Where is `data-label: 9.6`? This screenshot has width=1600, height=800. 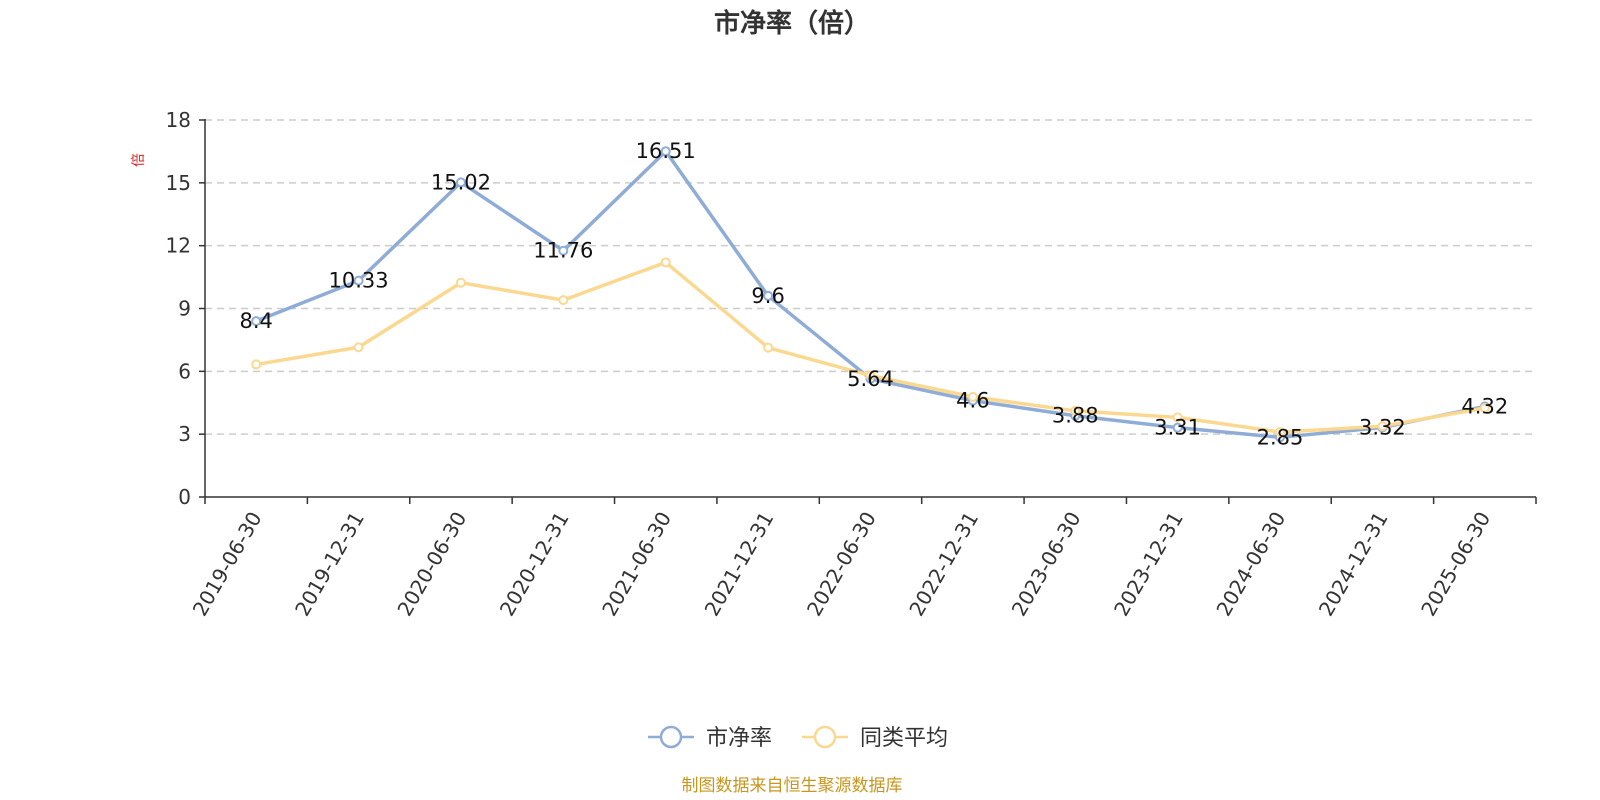
data-label: 9.6 is located at coordinates (767, 296).